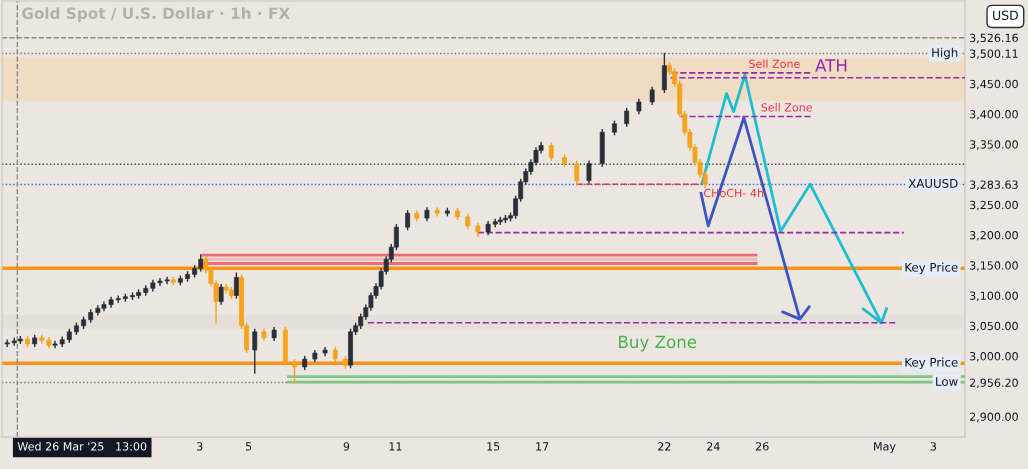 Image resolution: width=1028 pixels, height=469 pixels. What do you see at coordinates (542, 446) in the screenshot?
I see `x-tick-label: 17` at bounding box center [542, 446].